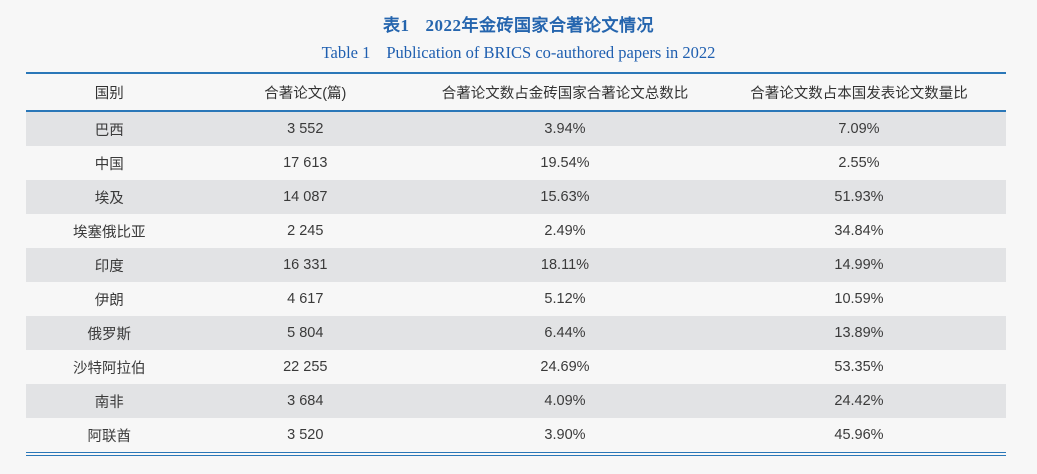  What do you see at coordinates (564, 92) in the screenshot?
I see `column-header-share-of-brics-total: 合著论文数占金砖国家合著论文总数比` at bounding box center [564, 92].